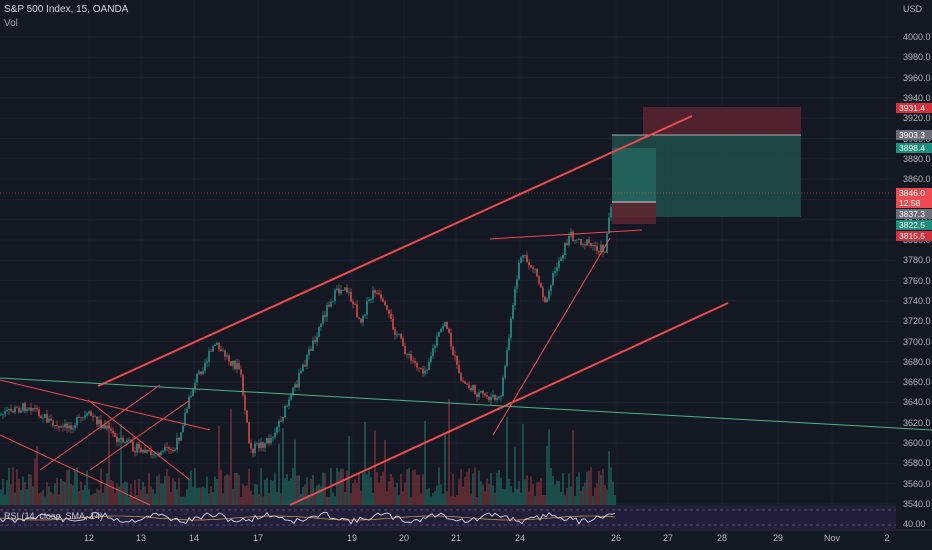  I want to click on entry-price-tag: 3903.3, so click(914, 135).